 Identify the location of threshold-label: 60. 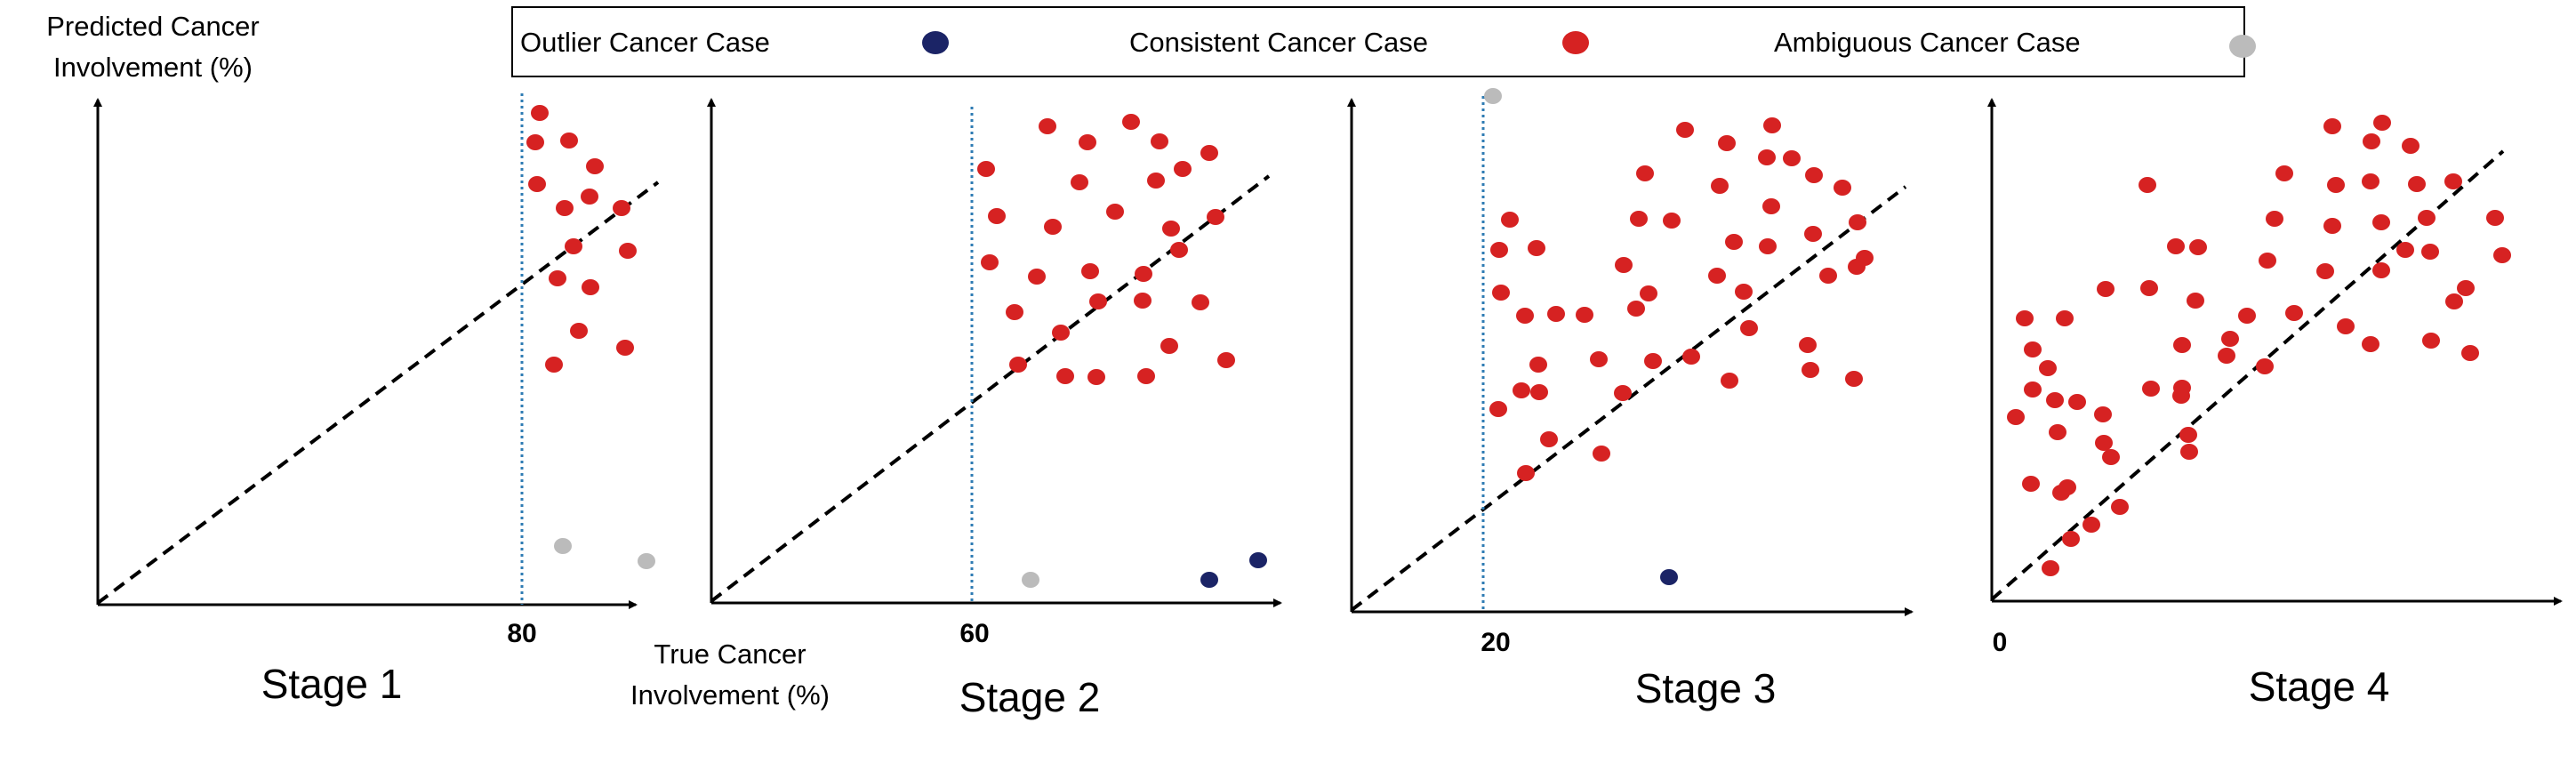
(974, 633).